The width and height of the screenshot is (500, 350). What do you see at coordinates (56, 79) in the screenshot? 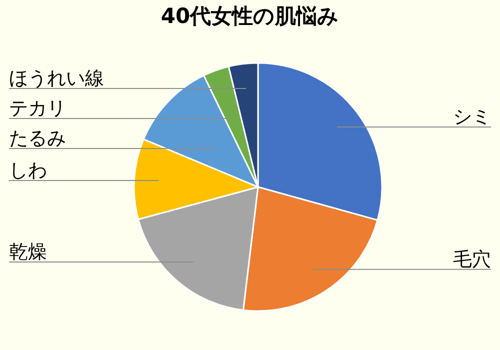
I see `slice-label: ほうれい線` at bounding box center [56, 79].